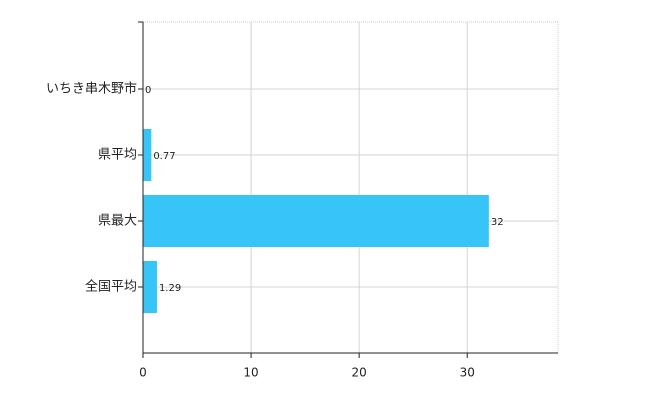 Image resolution: width=650 pixels, height=400 pixels. Describe the element at coordinates (117, 155) in the screenshot. I see `y-tick-label: 県平均` at that location.